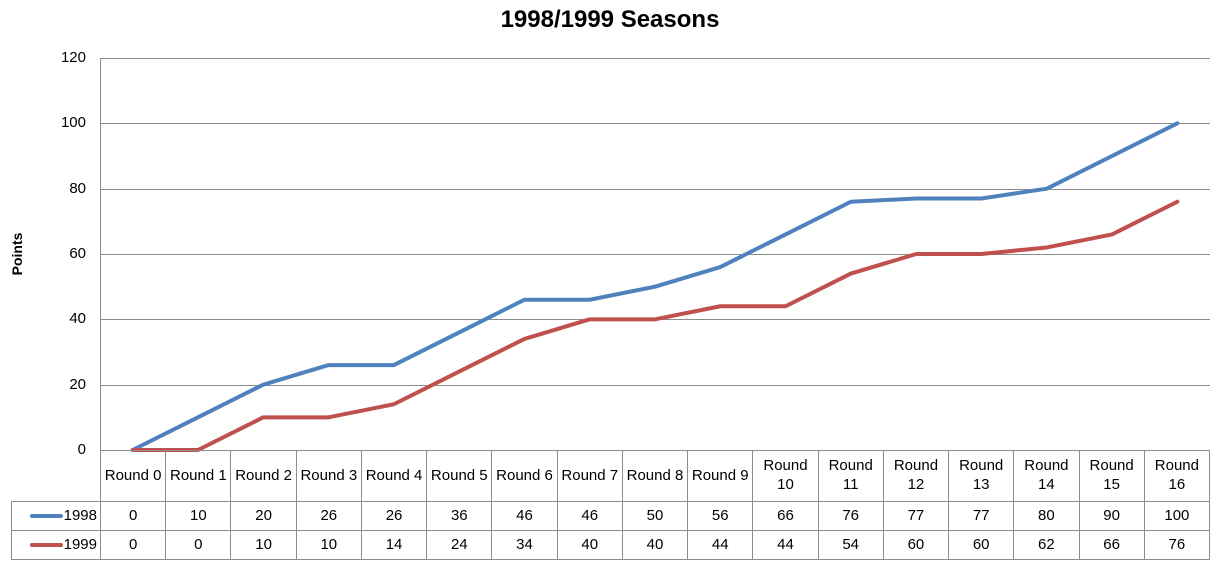  Describe the element at coordinates (589, 476) in the screenshot. I see `column-header: Round 7` at that location.